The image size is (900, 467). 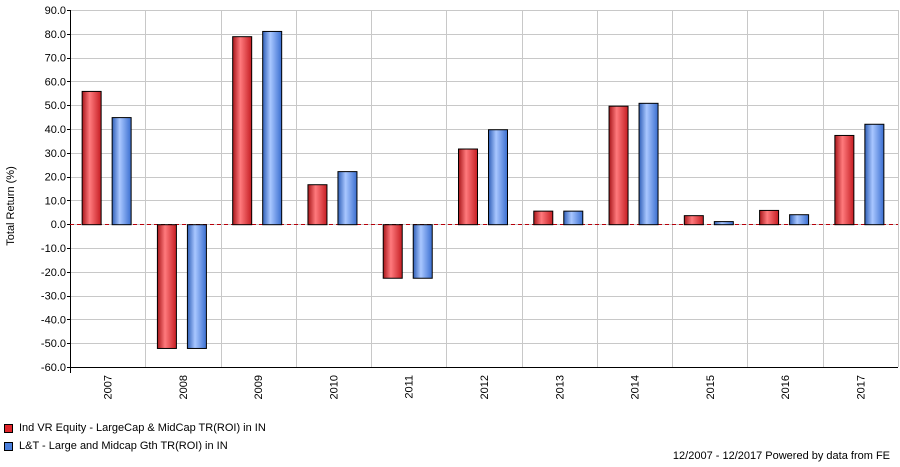 I want to click on y-tick-label: -10.0, so click(x=53, y=249).